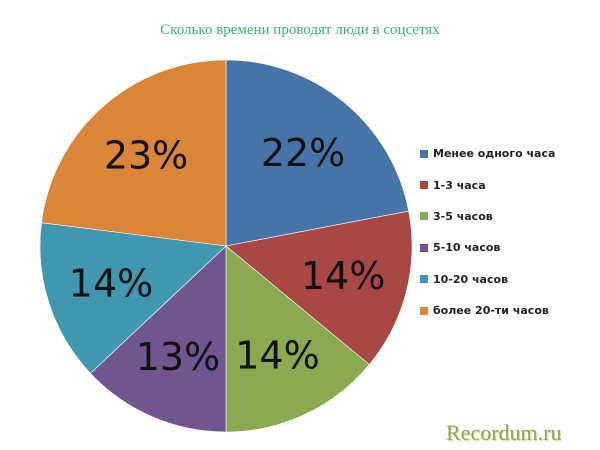 Image resolution: width=600 pixels, height=450 pixels. Describe the element at coordinates (459, 185) in the screenshot. I see `legend-label: 1-3 часа` at that location.